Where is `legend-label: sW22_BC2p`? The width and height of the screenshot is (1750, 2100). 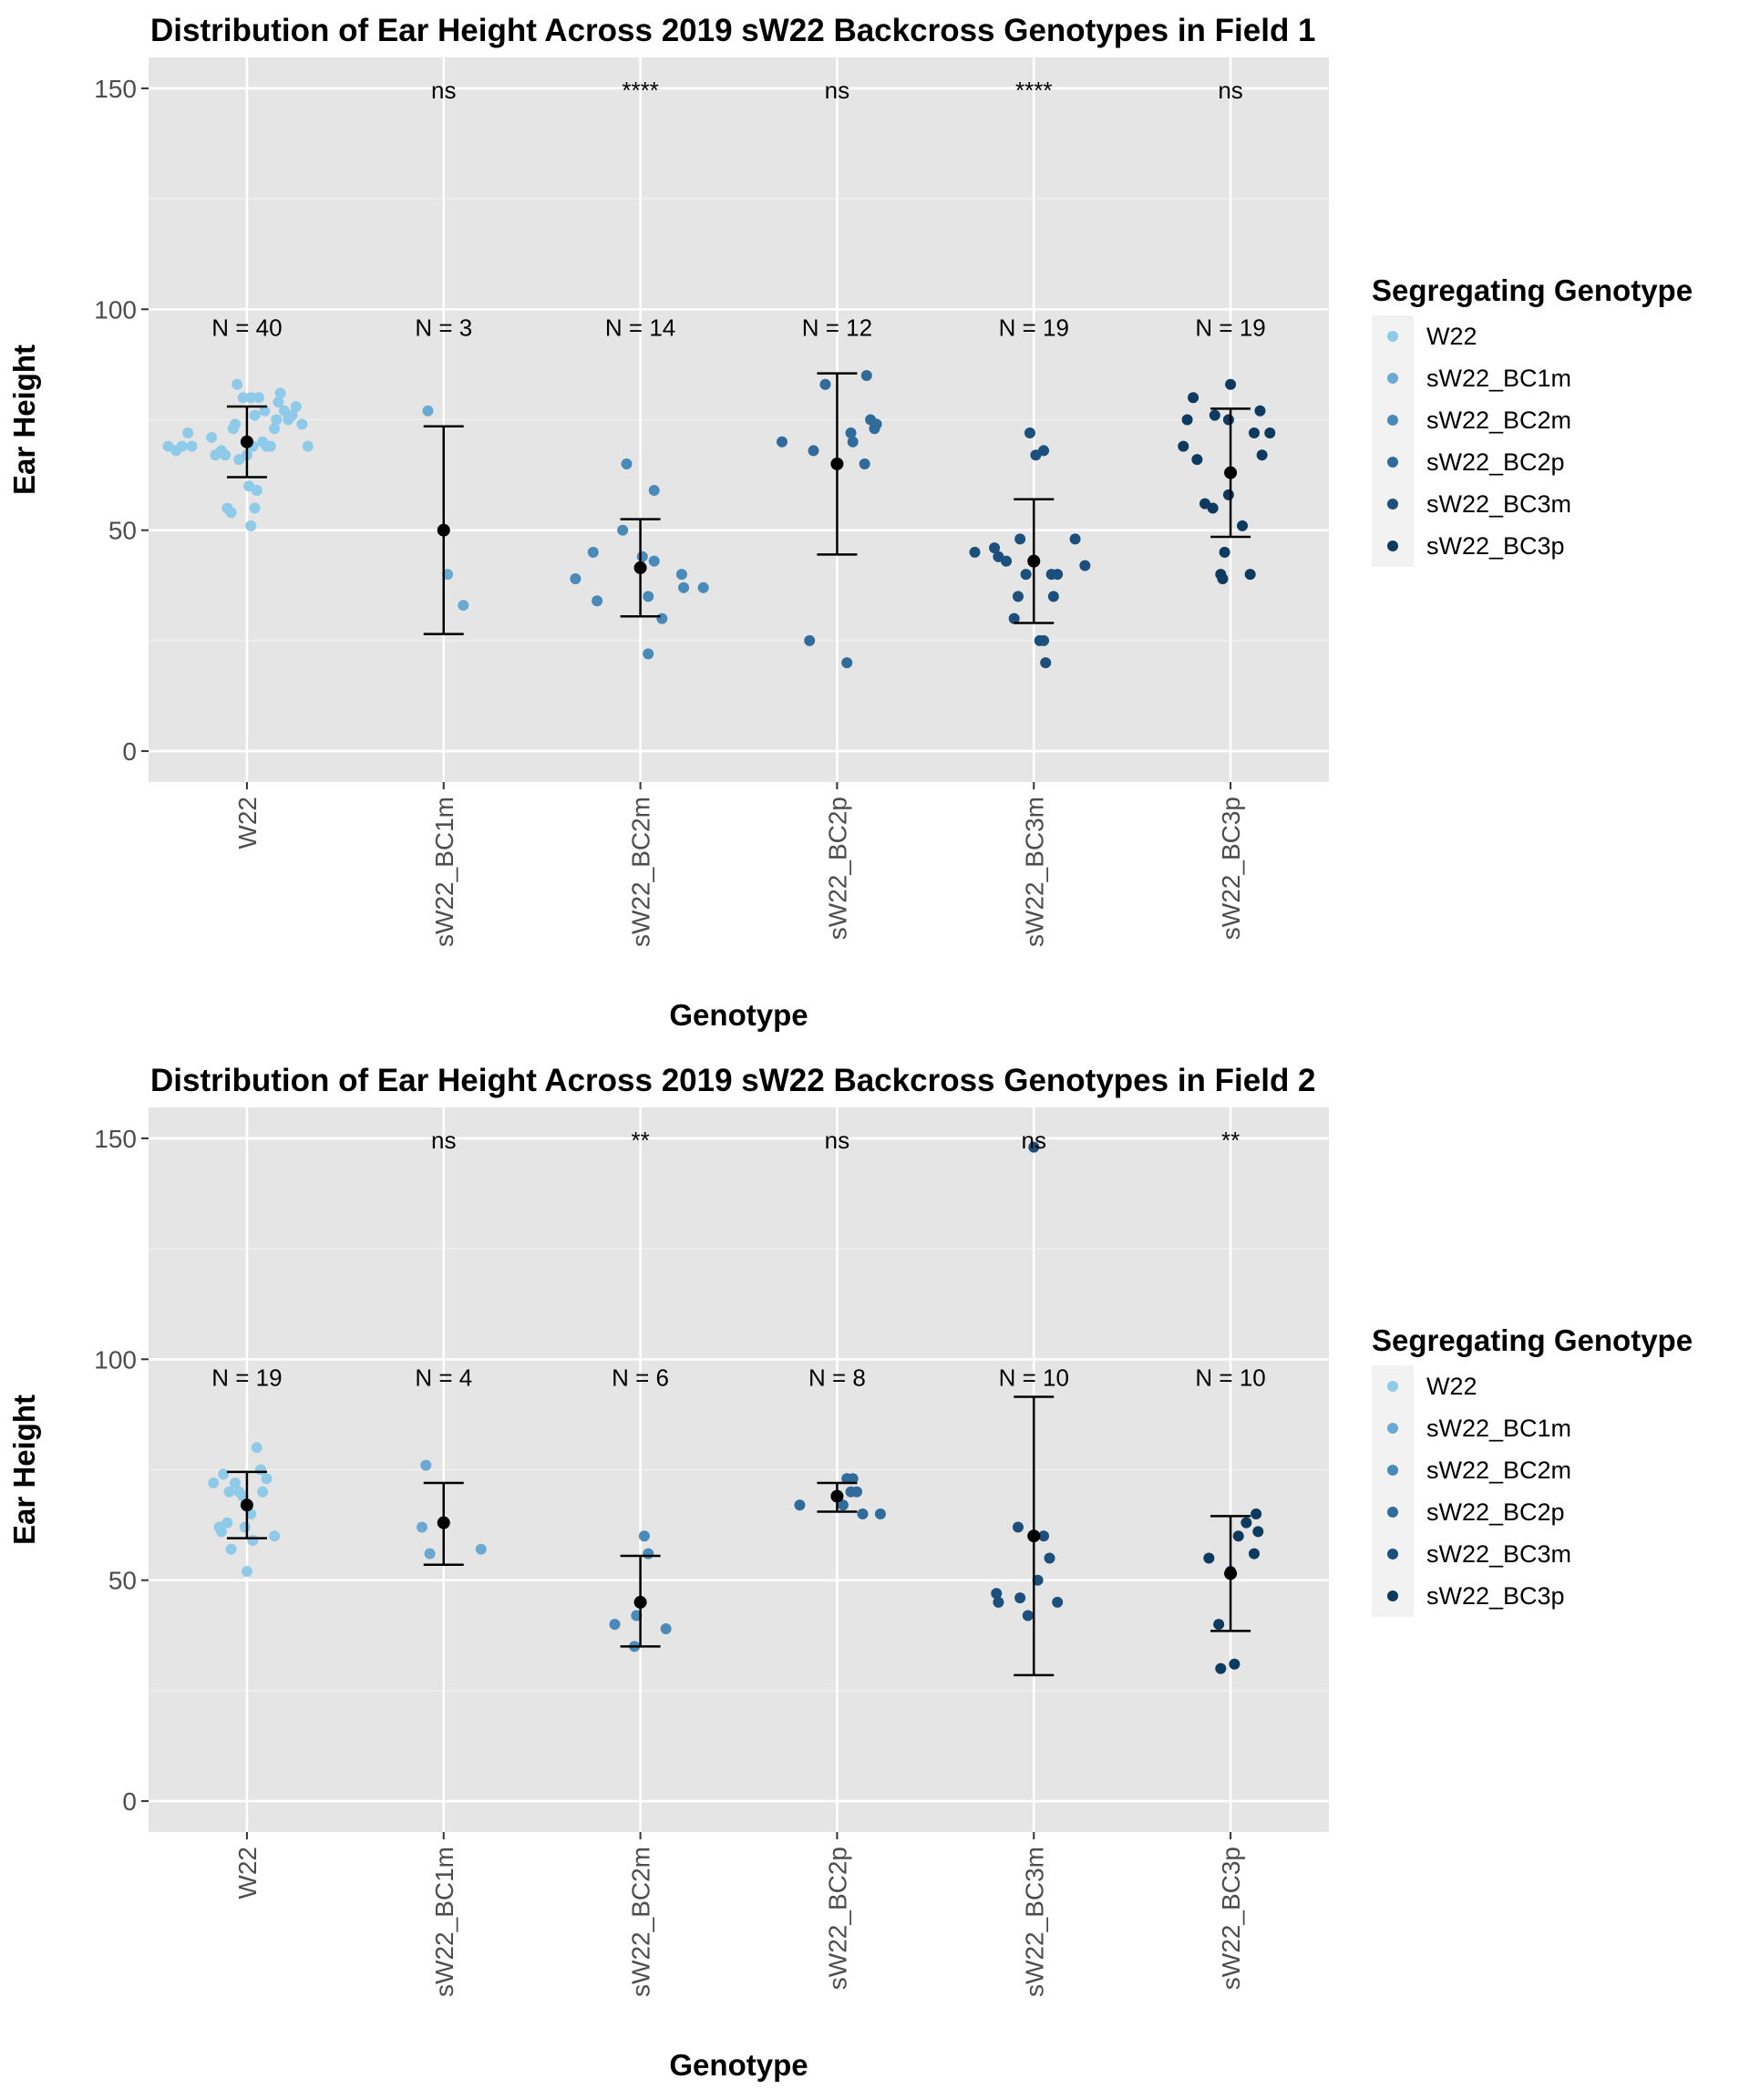 legend-label: sW22_BC2p is located at coordinates (1496, 462).